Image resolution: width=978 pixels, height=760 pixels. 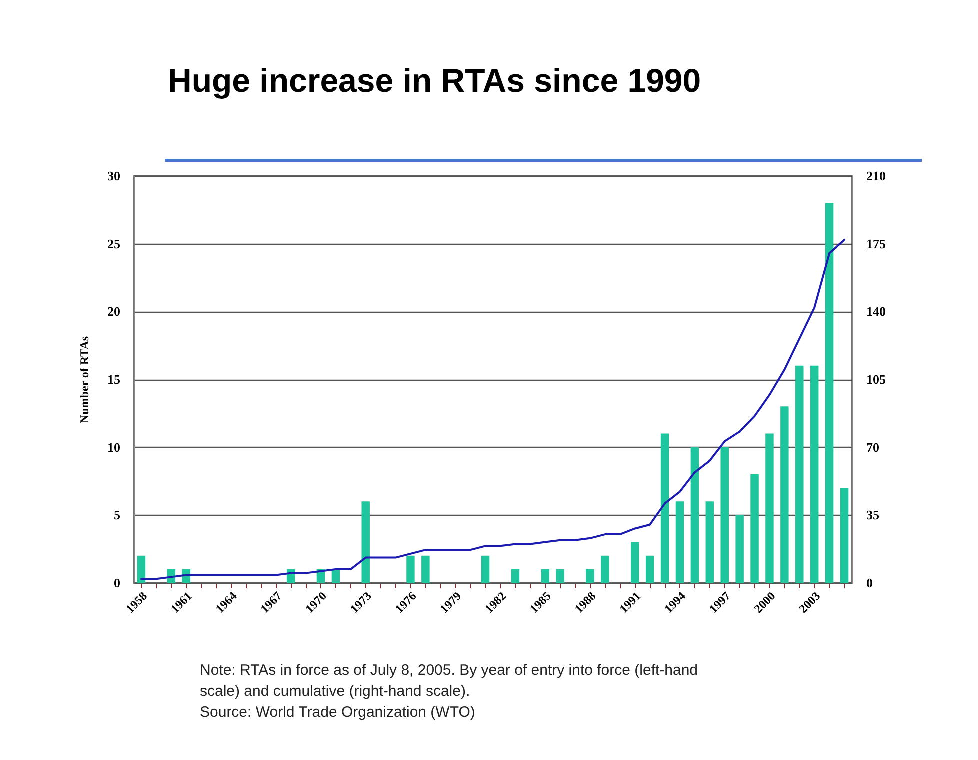 I want to click on source-note: Source: World Trade Organization (WTO), so click(x=338, y=713).